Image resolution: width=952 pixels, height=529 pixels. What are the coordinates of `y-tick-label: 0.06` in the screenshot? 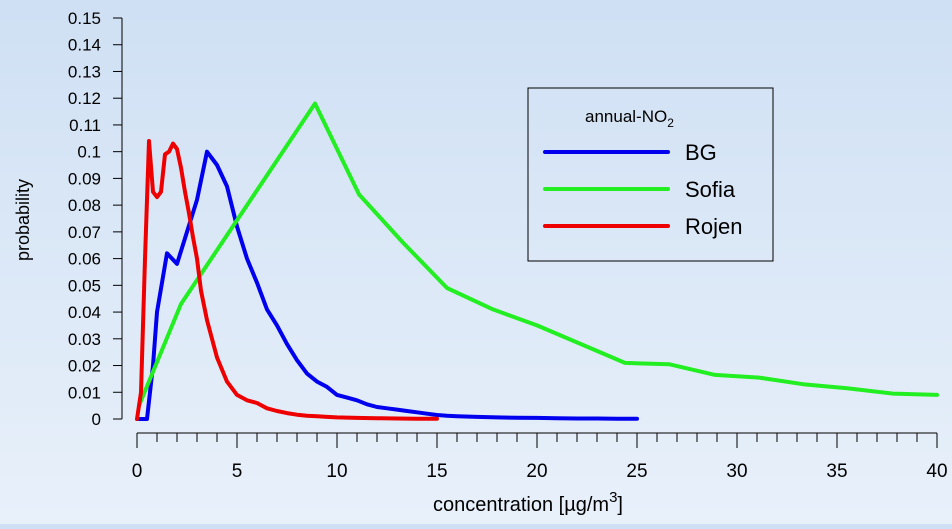 It's located at (84, 259).